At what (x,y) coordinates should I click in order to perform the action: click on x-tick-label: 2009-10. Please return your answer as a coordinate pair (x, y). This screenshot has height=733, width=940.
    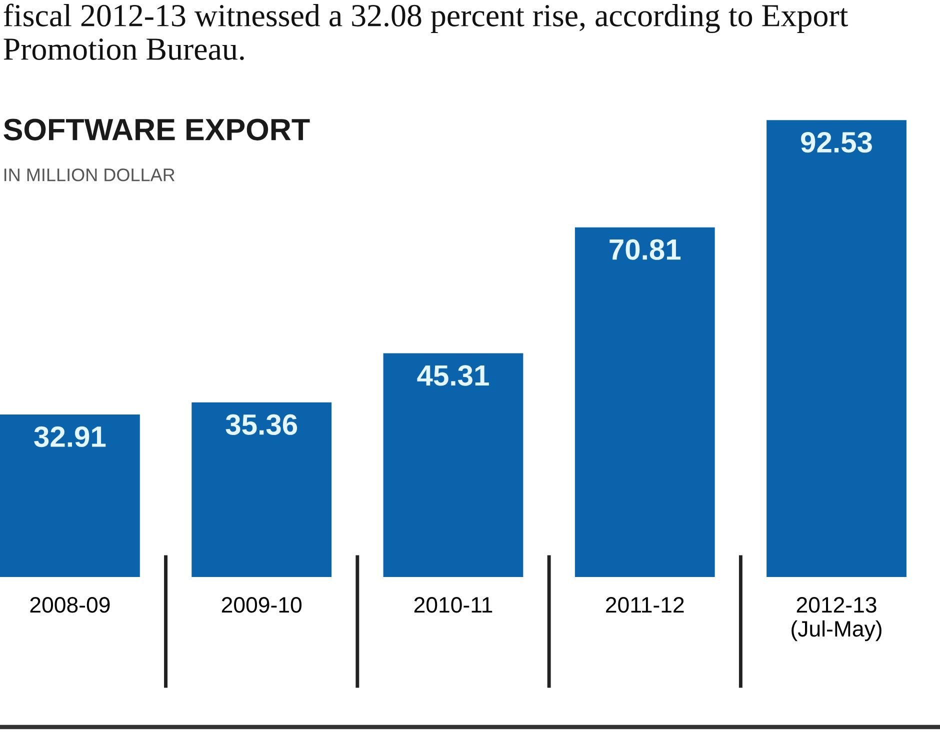
    Looking at the image, I should click on (262, 605).